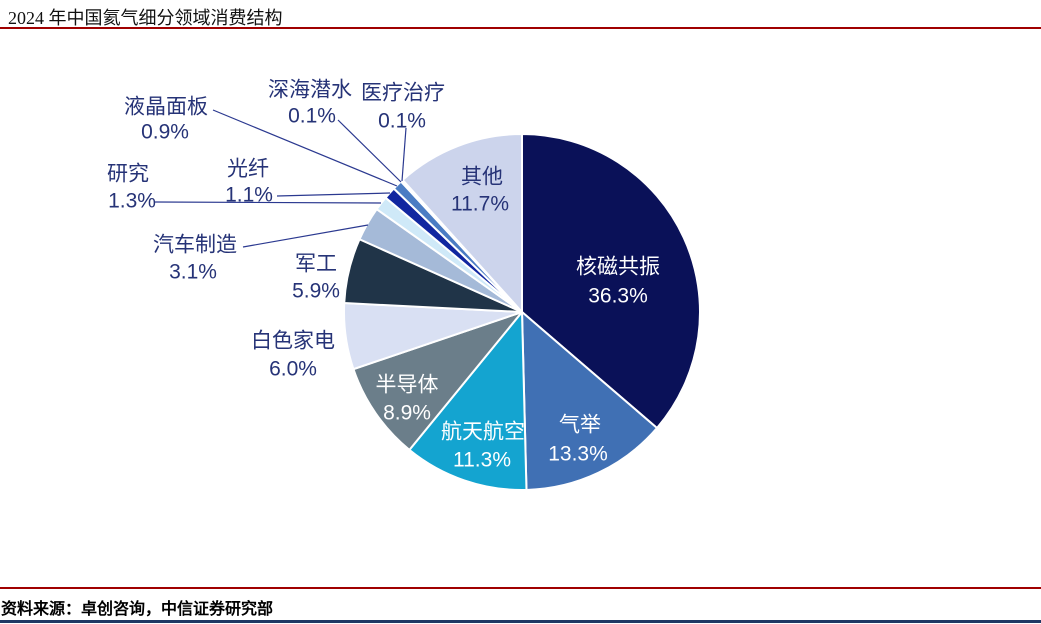 This screenshot has height=624, width=1041. What do you see at coordinates (128, 174) in the screenshot?
I see `slice-name-label: 研究` at bounding box center [128, 174].